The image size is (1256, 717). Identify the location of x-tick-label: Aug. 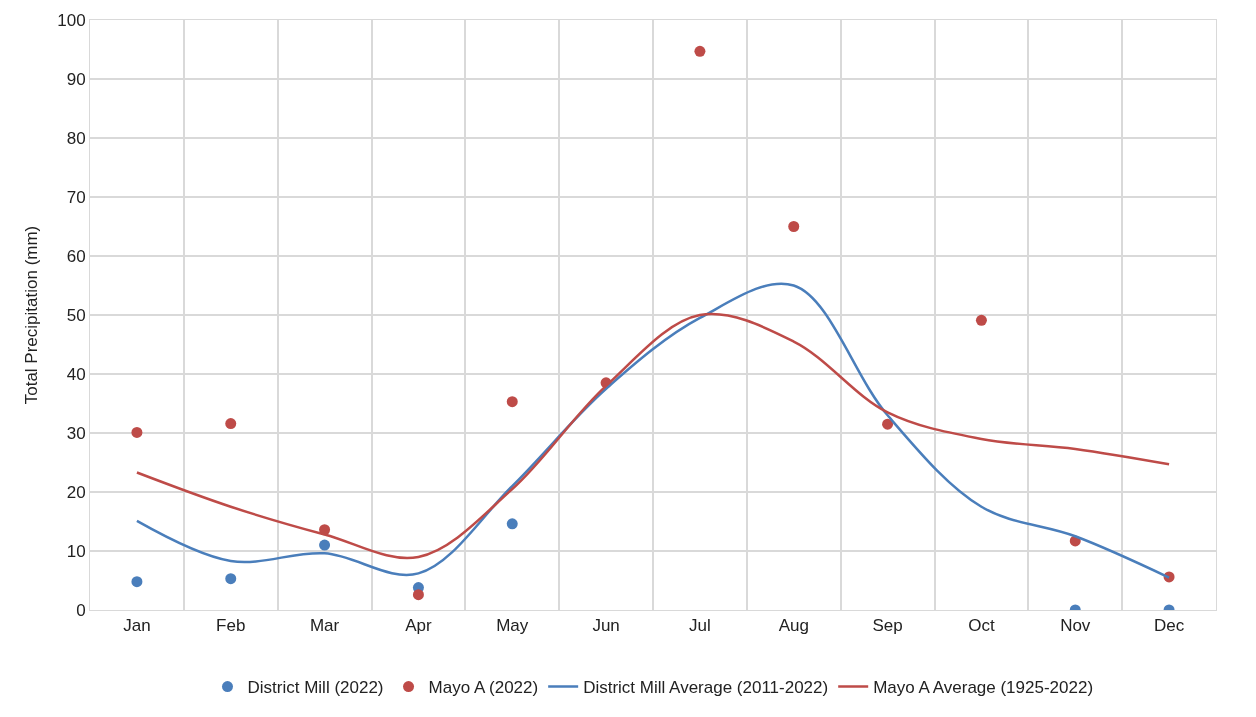
(793, 626).